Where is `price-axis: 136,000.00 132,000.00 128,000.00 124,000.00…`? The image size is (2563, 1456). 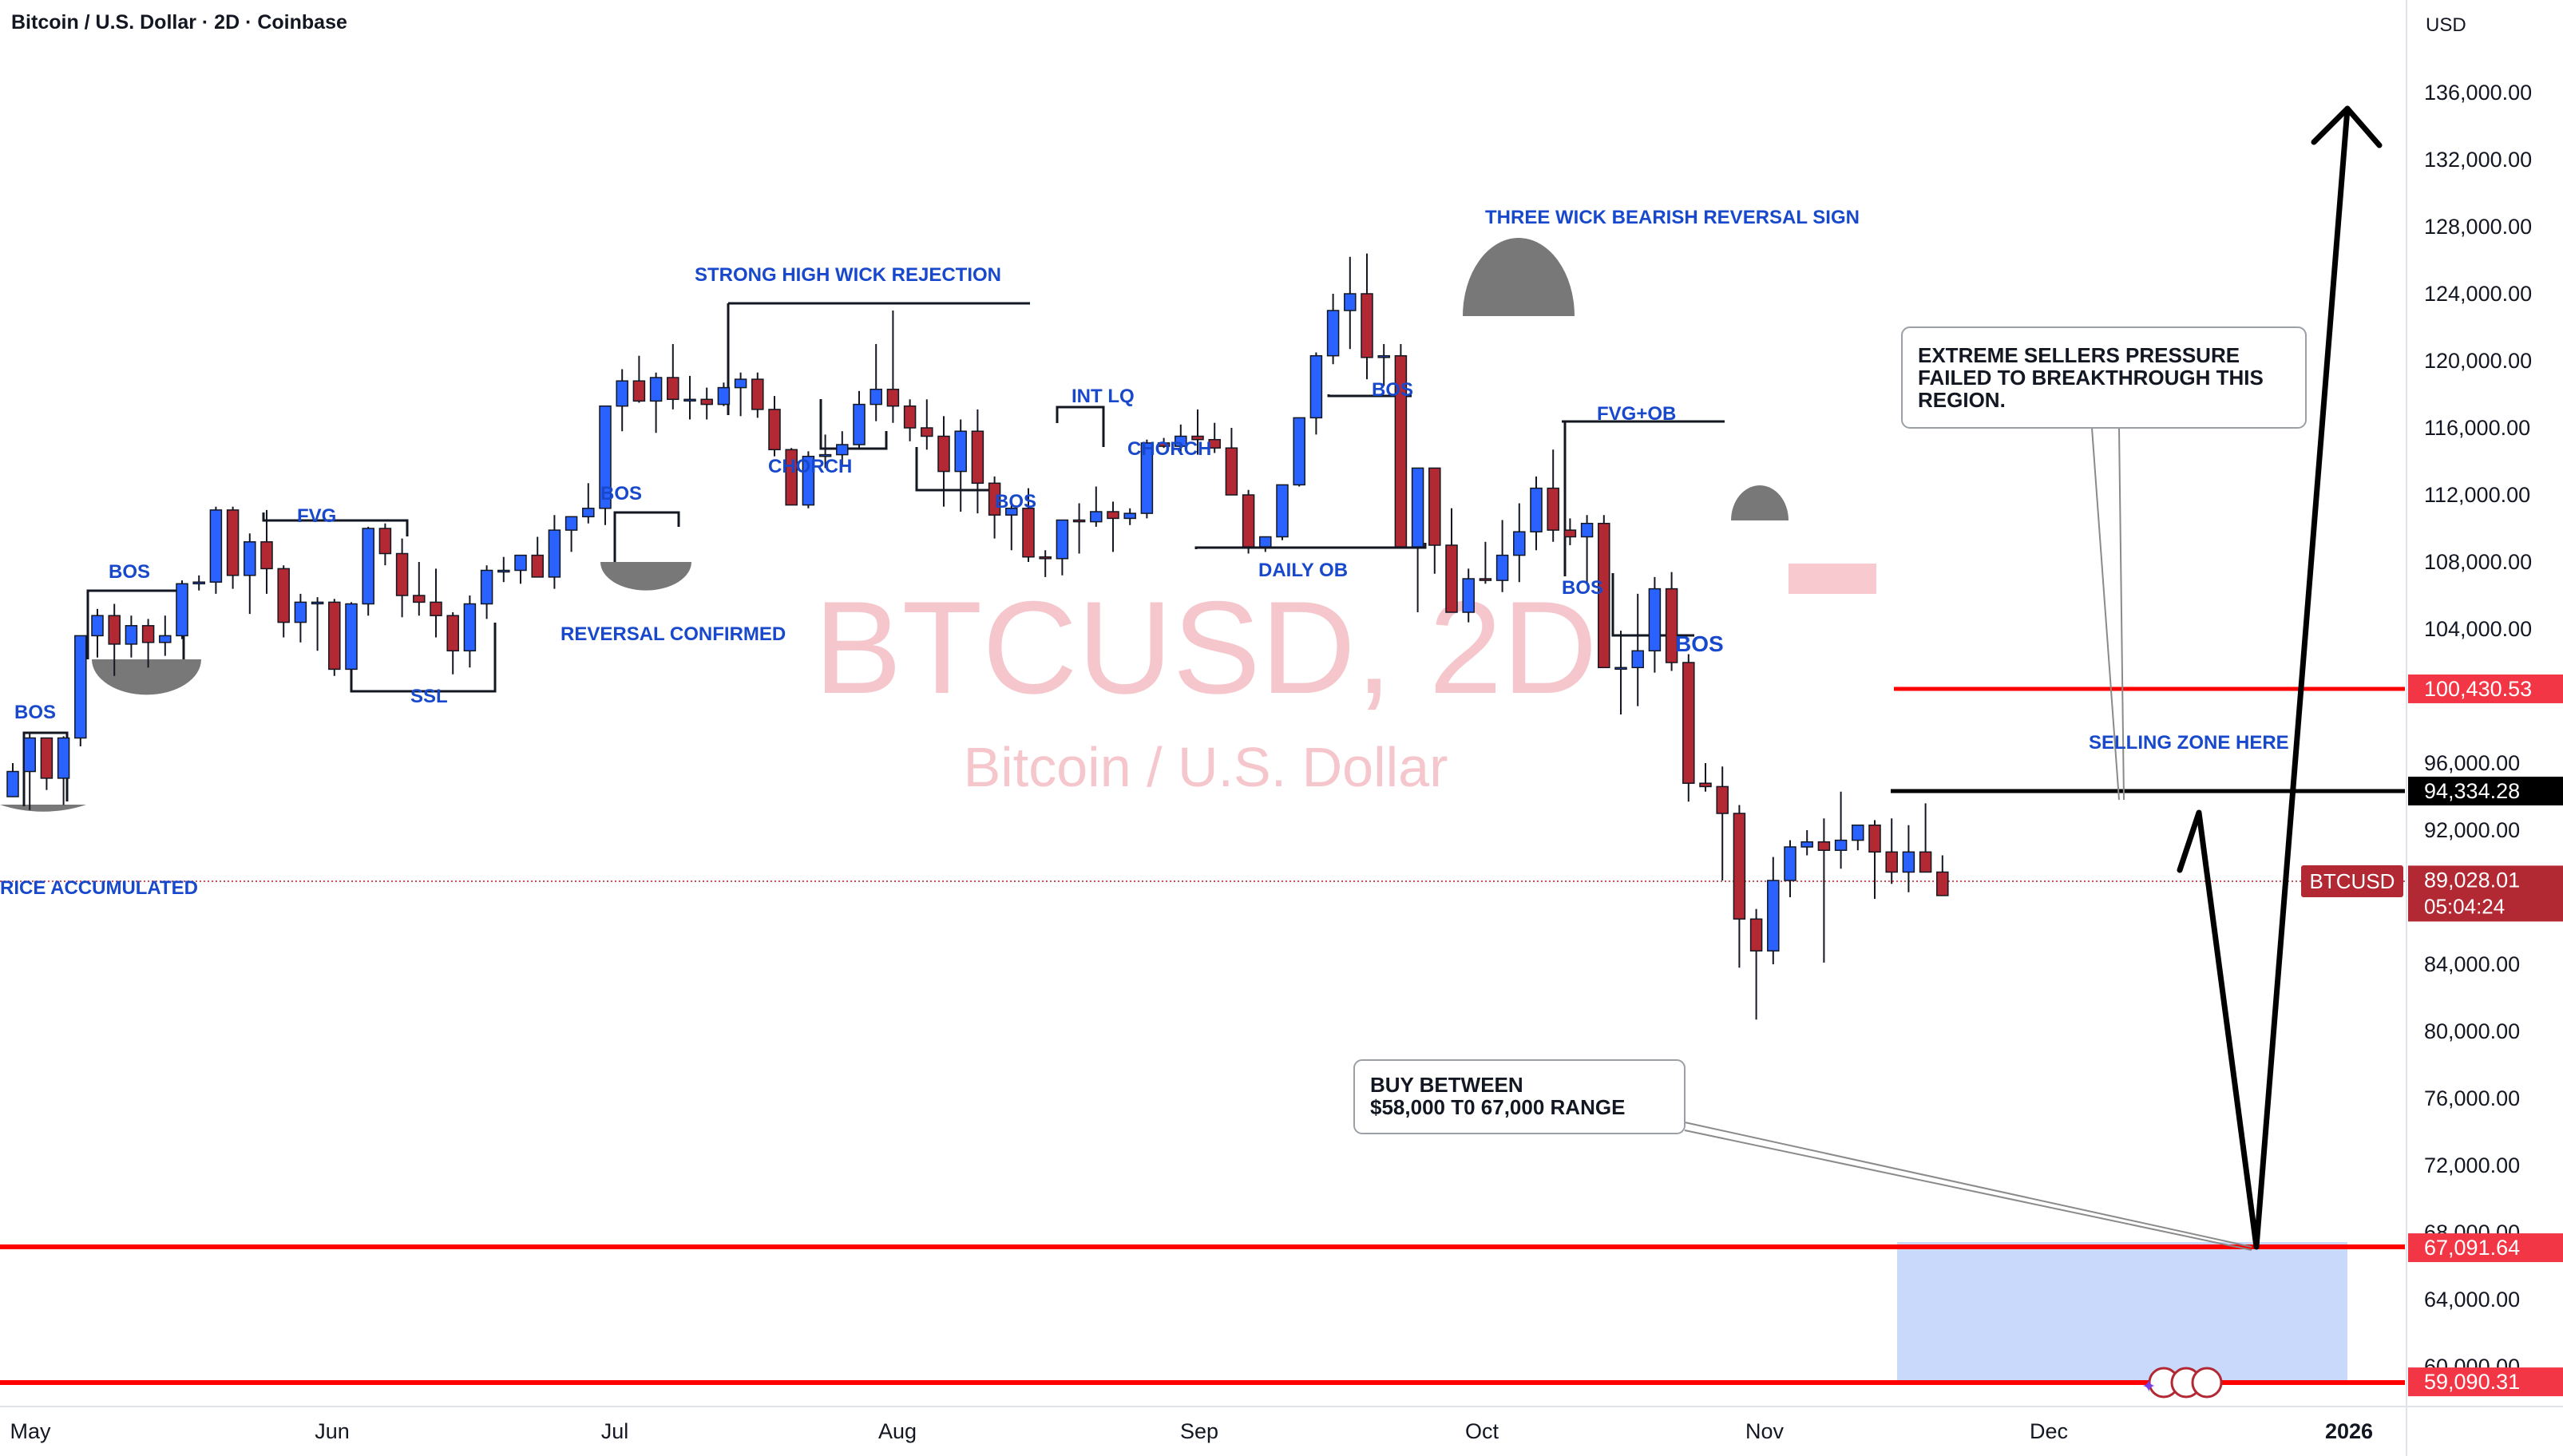 price-axis: 136,000.00 132,000.00 128,000.00 124,000.00… is located at coordinates (2478, 730).